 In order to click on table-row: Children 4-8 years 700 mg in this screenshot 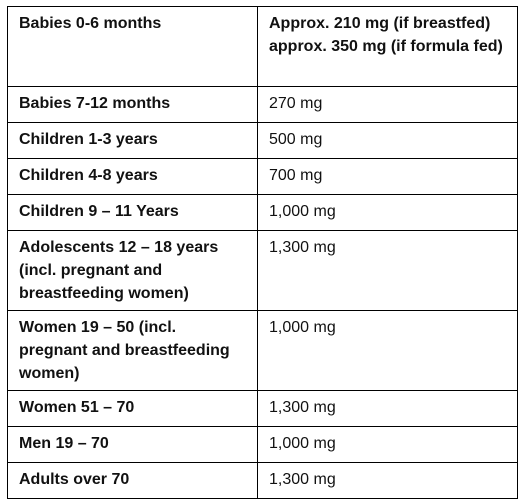, I will do `click(262, 176)`.